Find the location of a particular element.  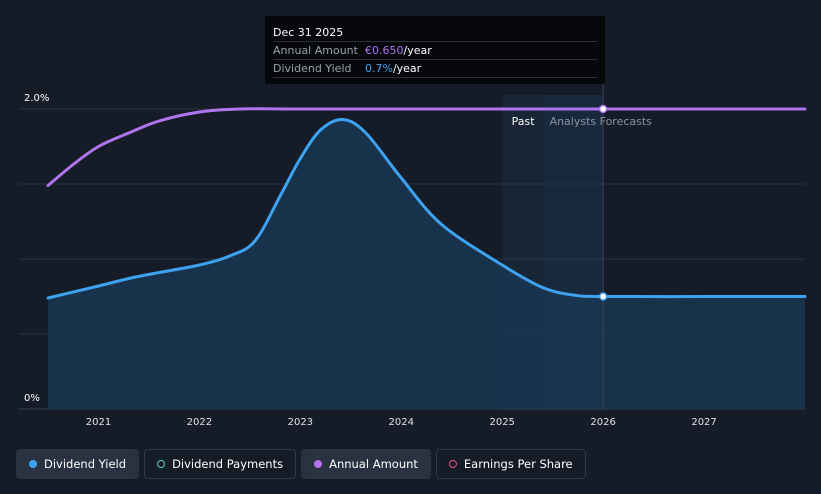

x-tick-label: 2025 is located at coordinates (501, 422).